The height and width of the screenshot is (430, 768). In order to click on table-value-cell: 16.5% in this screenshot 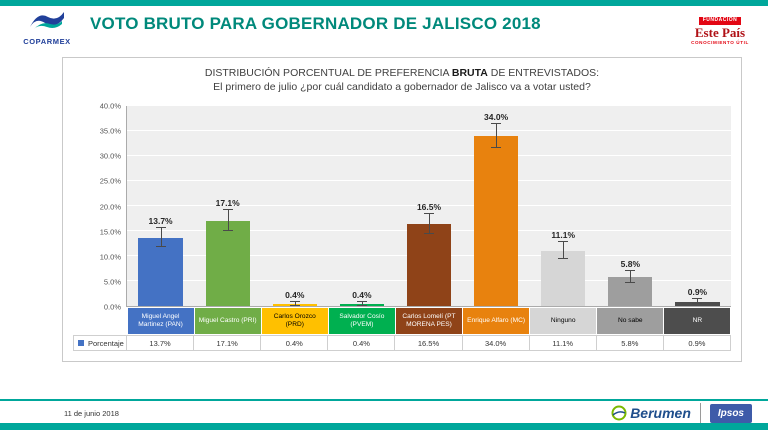, I will do `click(429, 343)`.